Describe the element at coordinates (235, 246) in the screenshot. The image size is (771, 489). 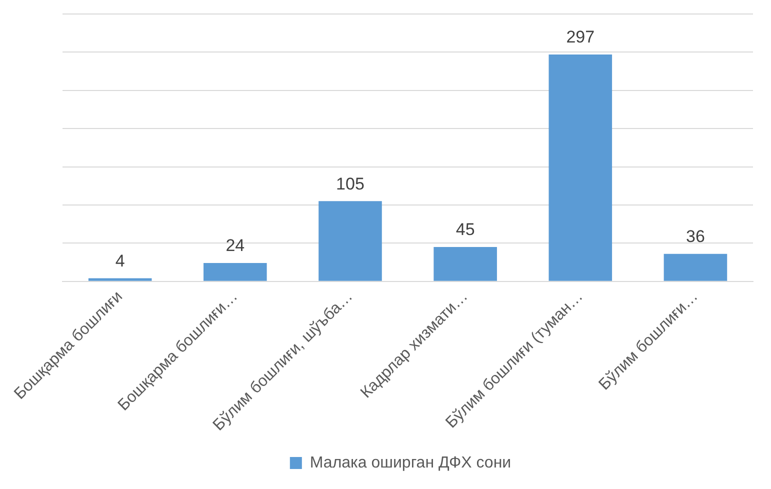
I see `data-label: 24` at that location.